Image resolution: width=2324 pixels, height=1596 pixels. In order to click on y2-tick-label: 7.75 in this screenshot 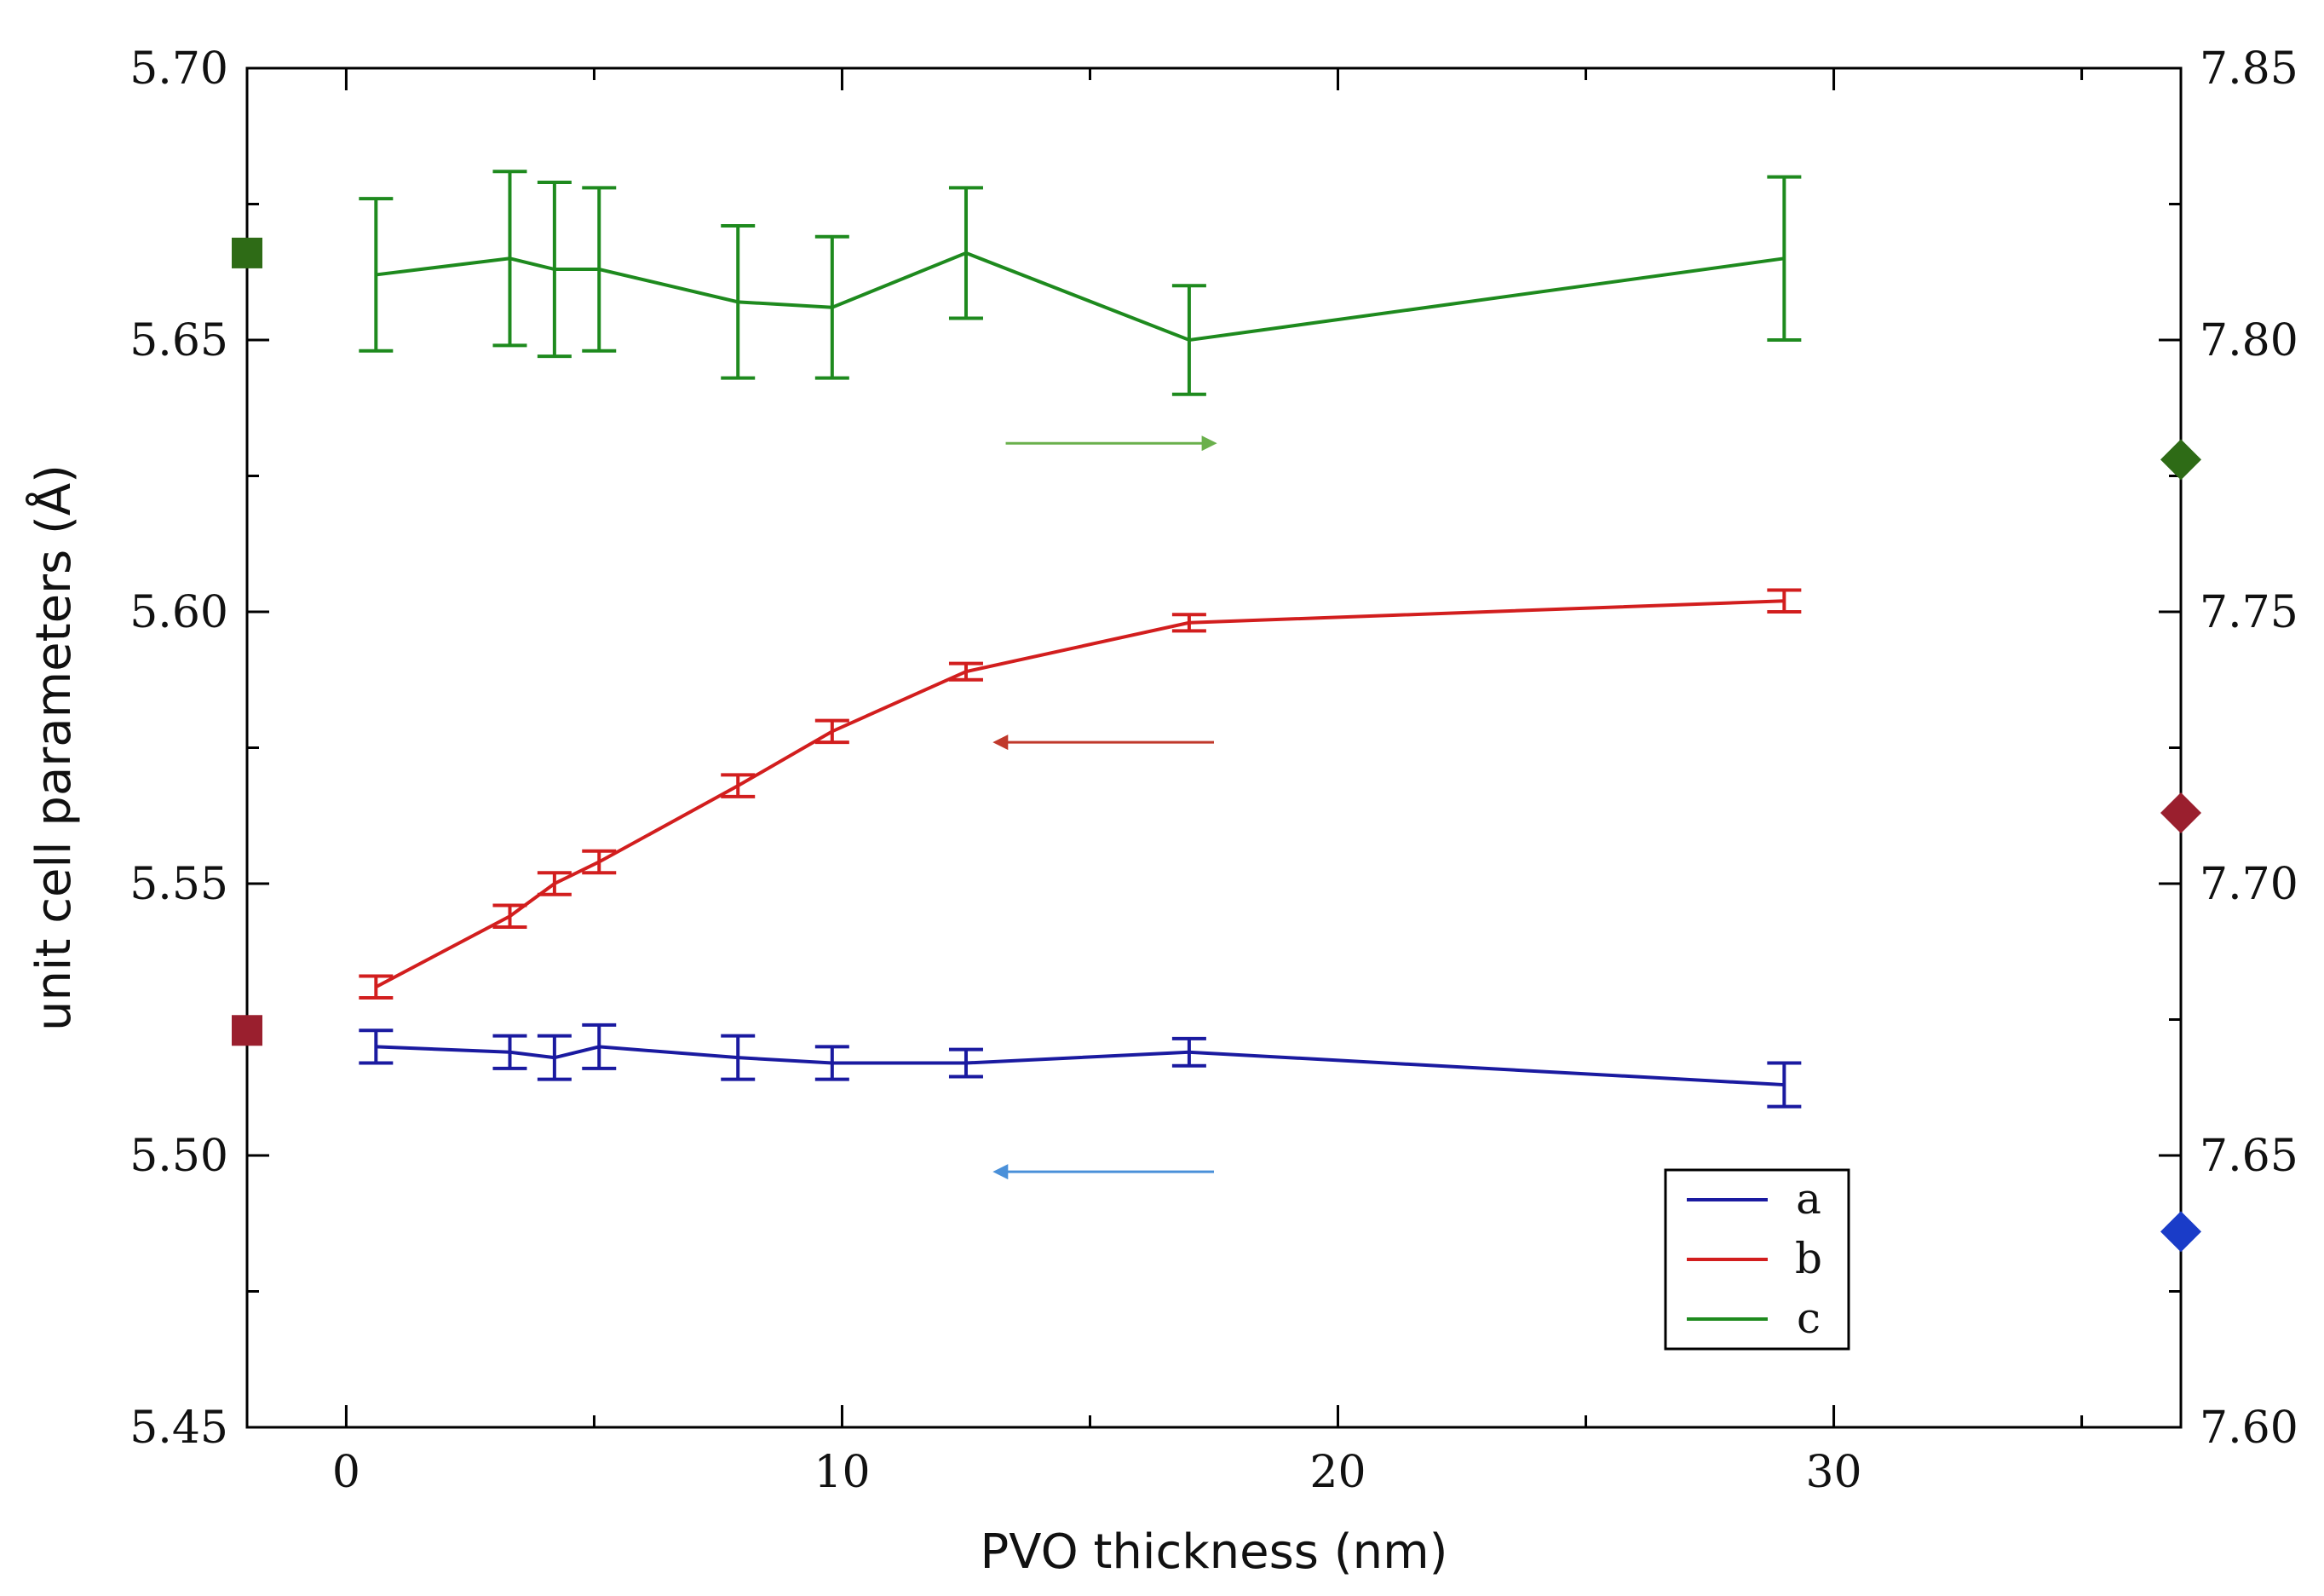, I will do `click(2249, 612)`.